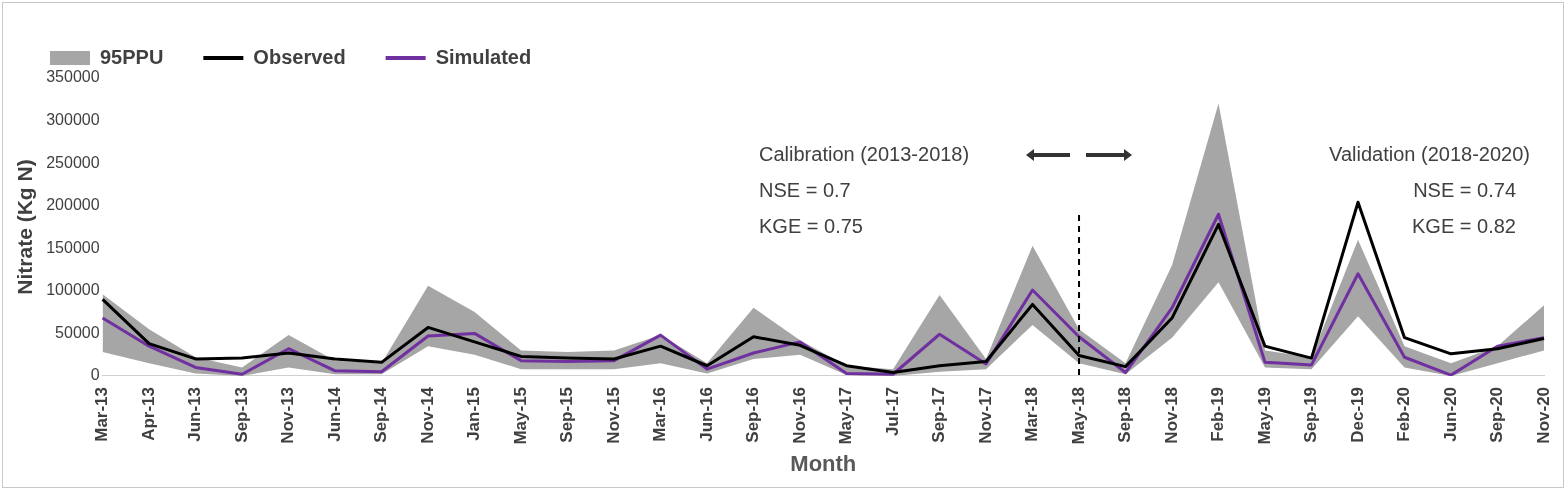 This screenshot has height=492, width=1568. Describe the element at coordinates (427, 415) in the screenshot. I see `x-tick-label: Nov-14` at that location.